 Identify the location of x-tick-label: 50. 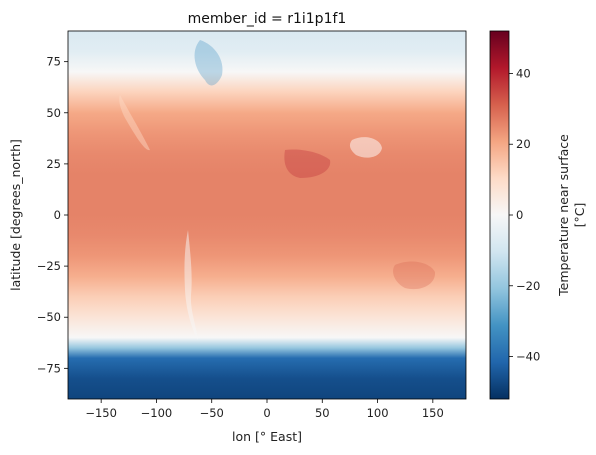
(322, 413).